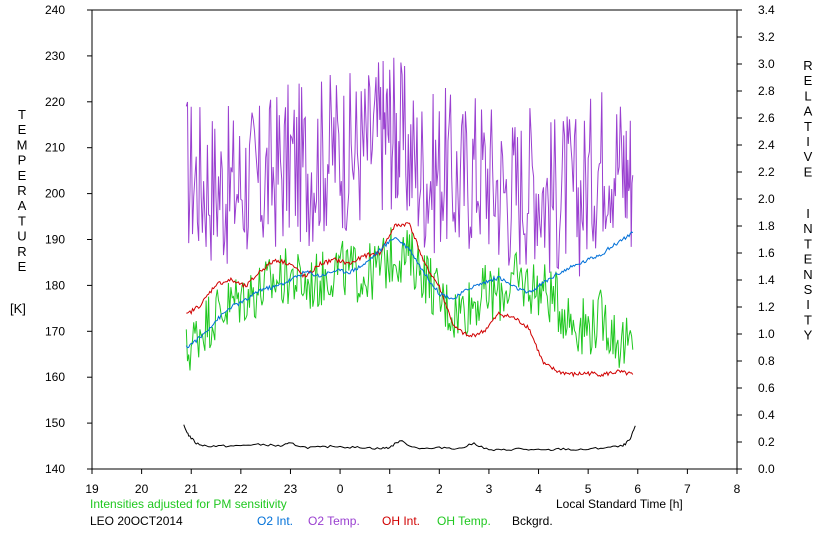  What do you see at coordinates (18, 308) in the screenshot?
I see `left-axis-unit: [K]` at bounding box center [18, 308].